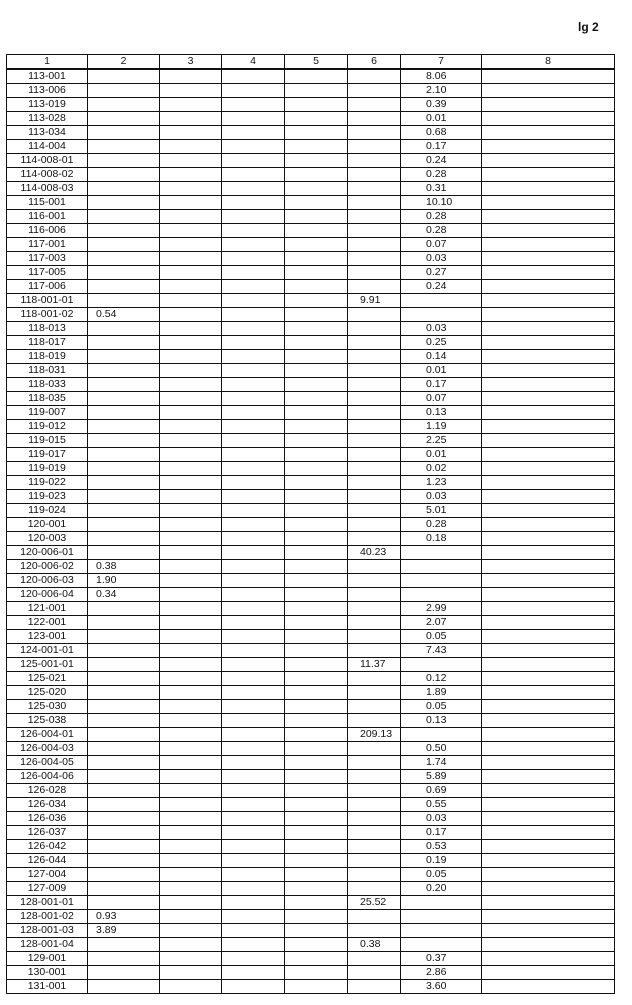 Image resolution: width=632 pixels, height=1005 pixels. Describe the element at coordinates (441, 496) in the screenshot. I see `value-cell-col-7: 0.03` at that location.